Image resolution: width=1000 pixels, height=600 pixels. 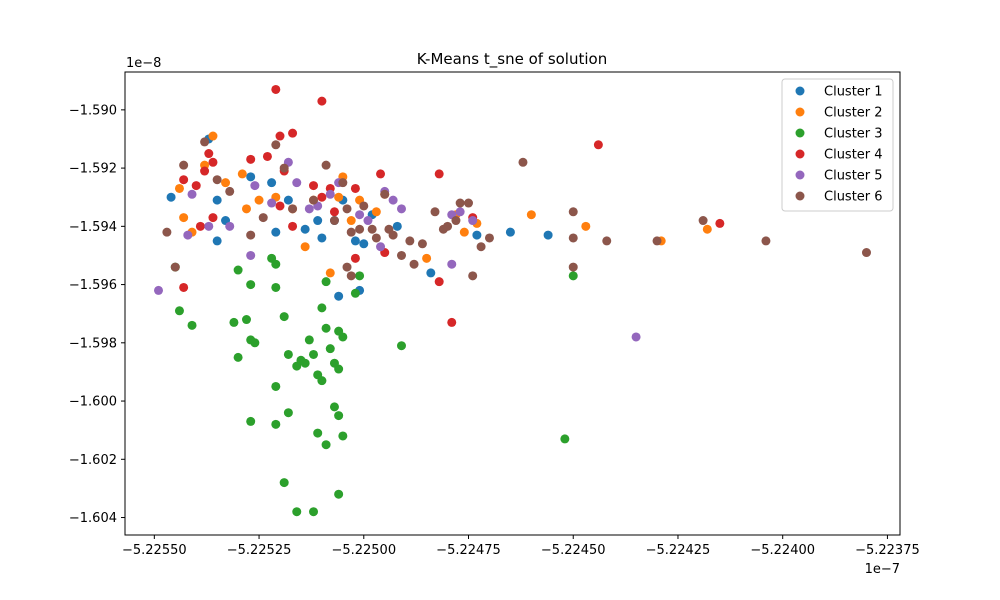 What do you see at coordinates (93, 460) in the screenshot?
I see `y-tick-label: −1.602` at bounding box center [93, 460].